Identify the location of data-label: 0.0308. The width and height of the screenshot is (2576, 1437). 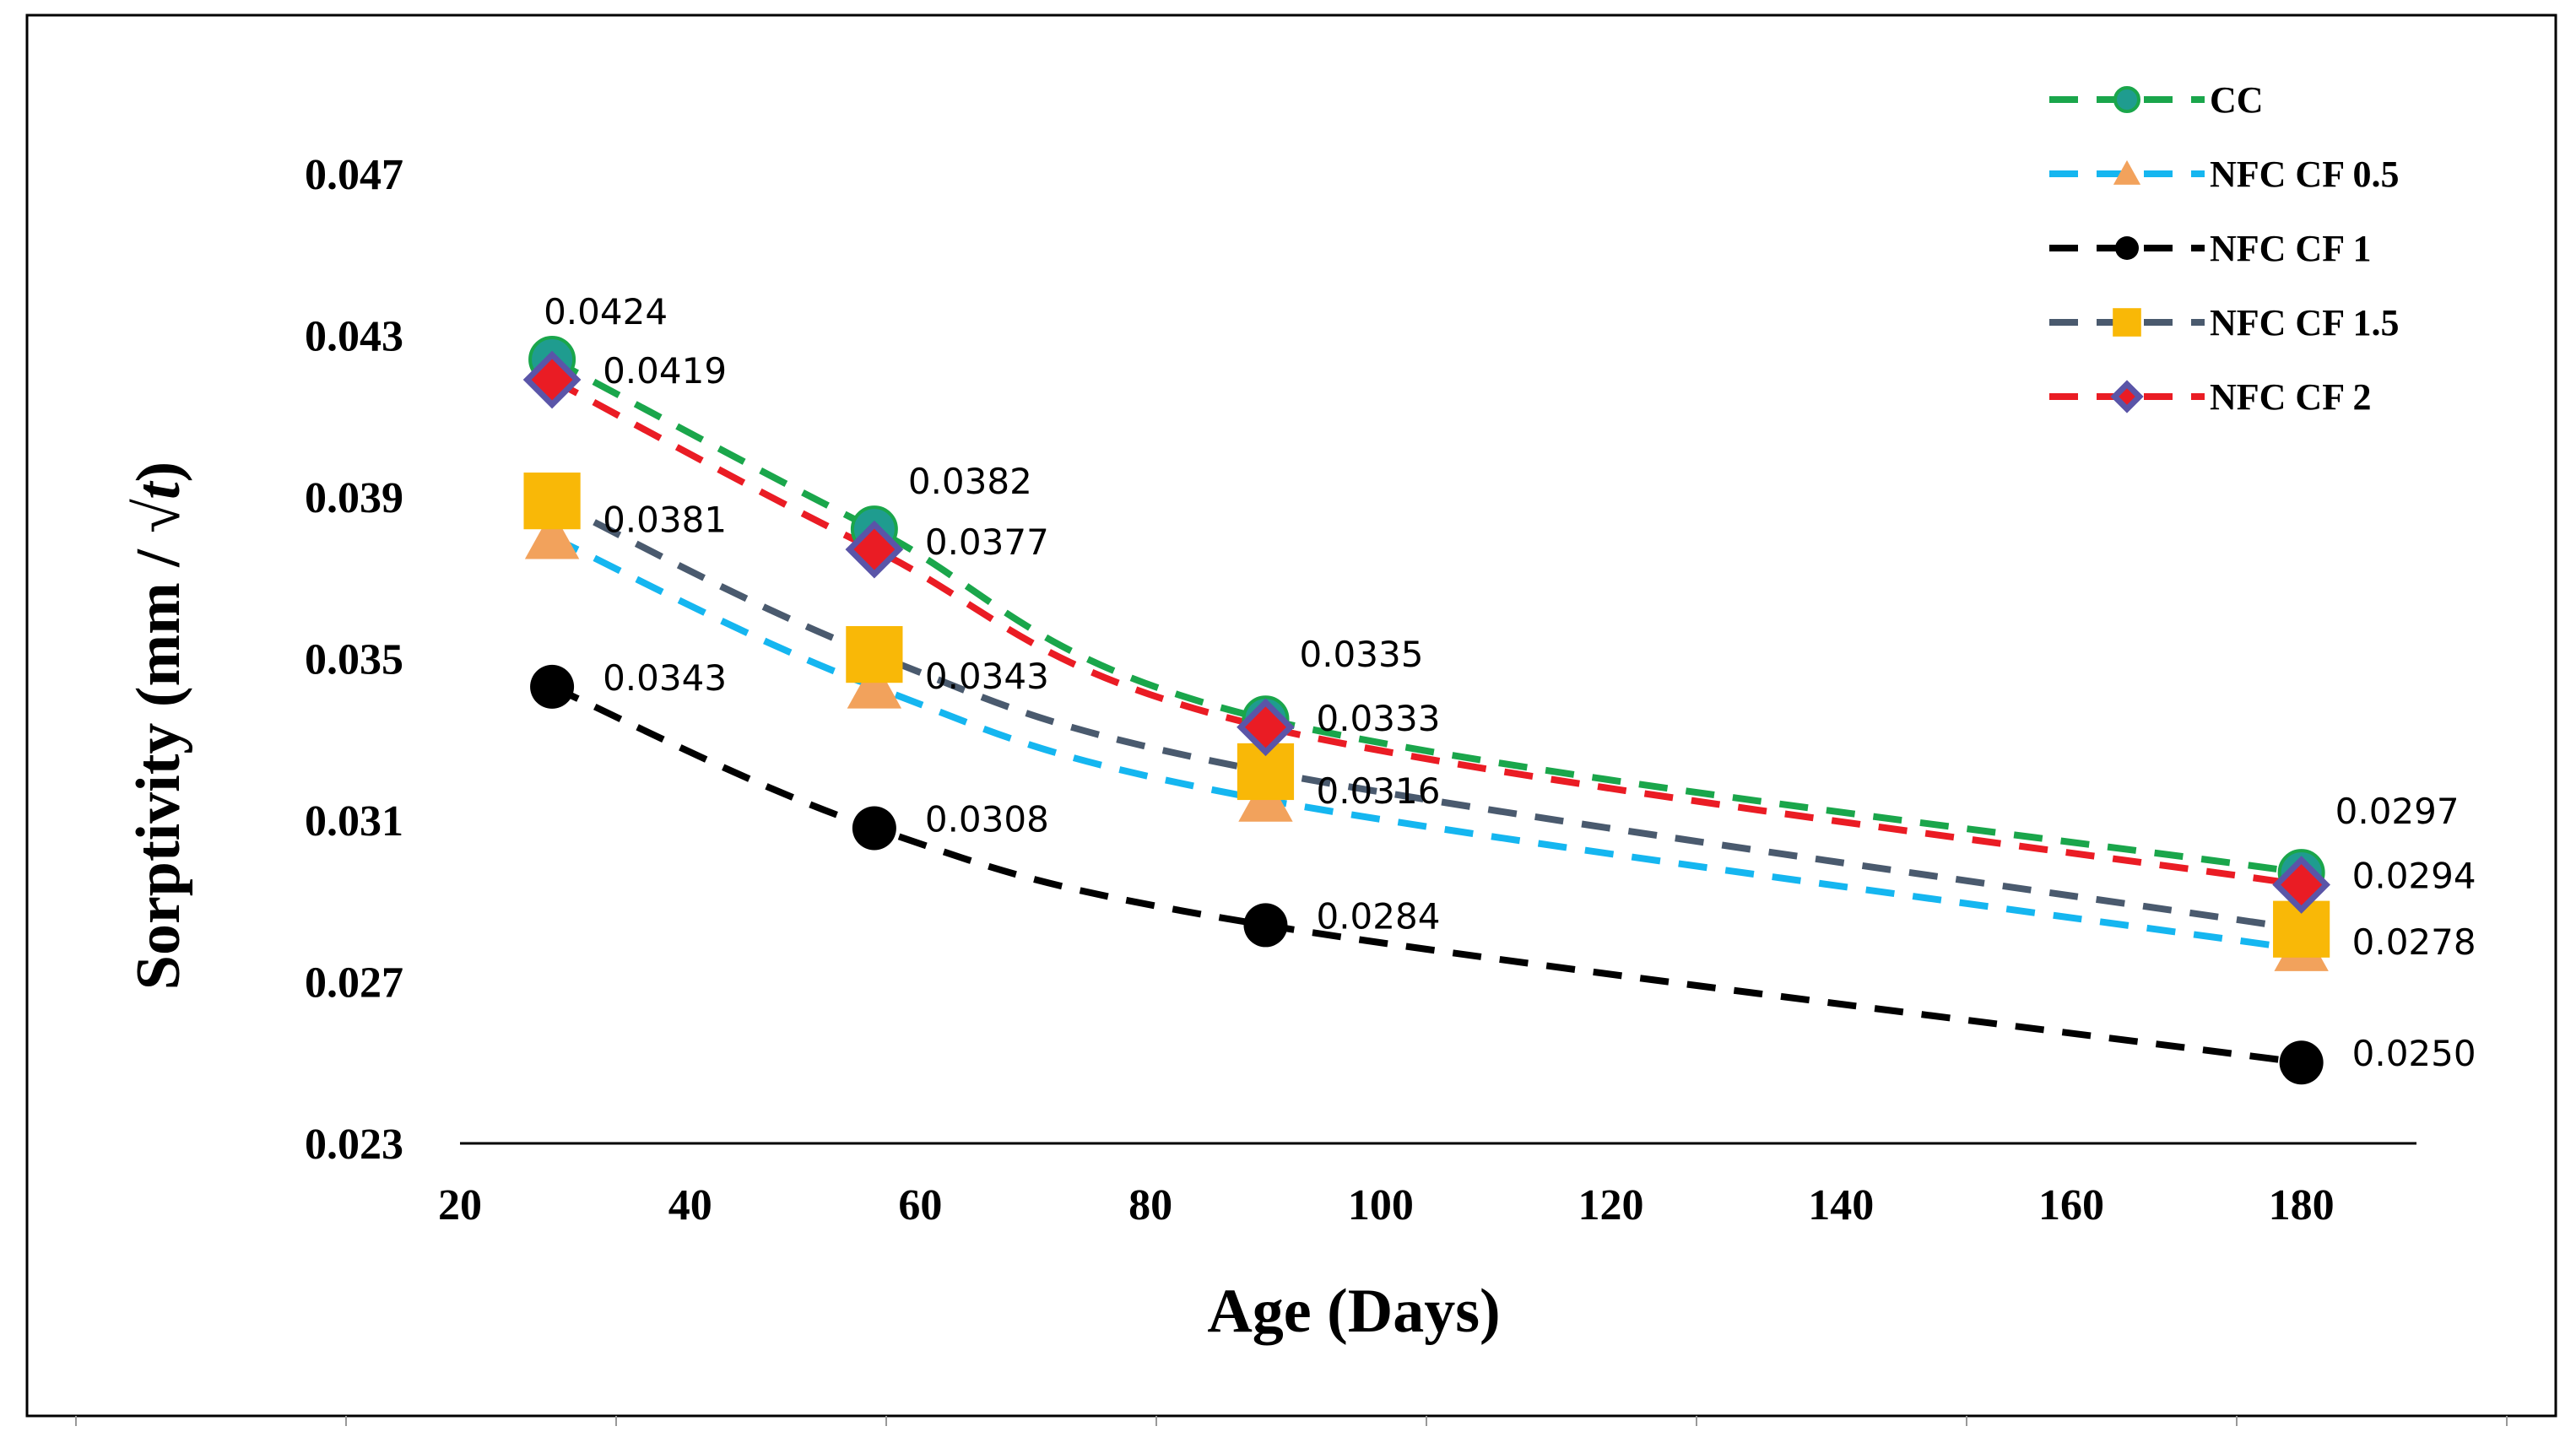
(987, 819).